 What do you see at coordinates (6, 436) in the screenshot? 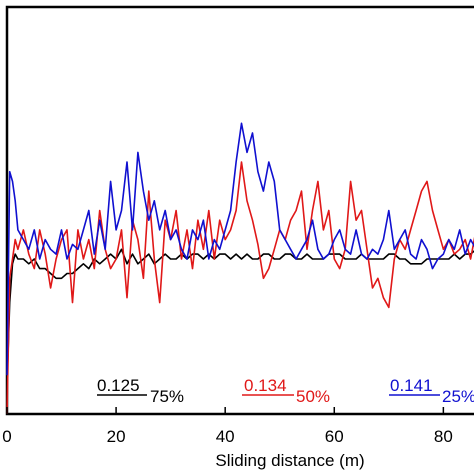
I see `x-tick-label: 0` at bounding box center [6, 436].